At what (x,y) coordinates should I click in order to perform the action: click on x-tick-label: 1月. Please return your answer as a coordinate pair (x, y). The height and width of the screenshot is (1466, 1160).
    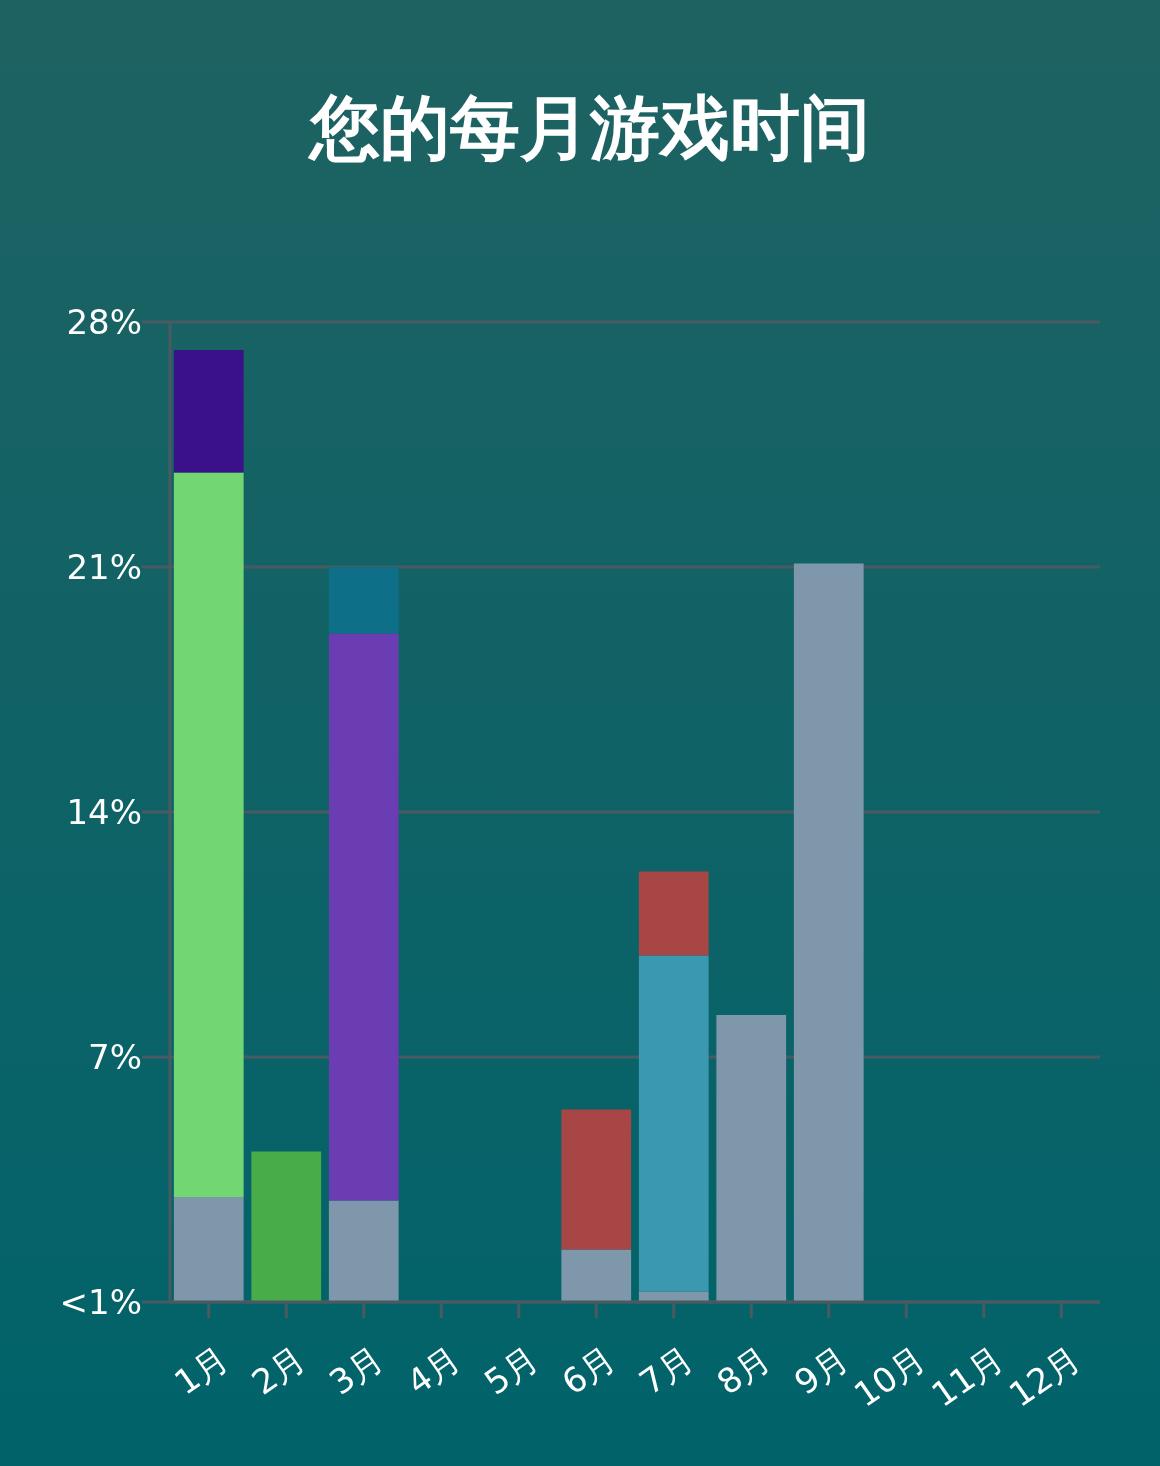
    Looking at the image, I should click on (201, 1370).